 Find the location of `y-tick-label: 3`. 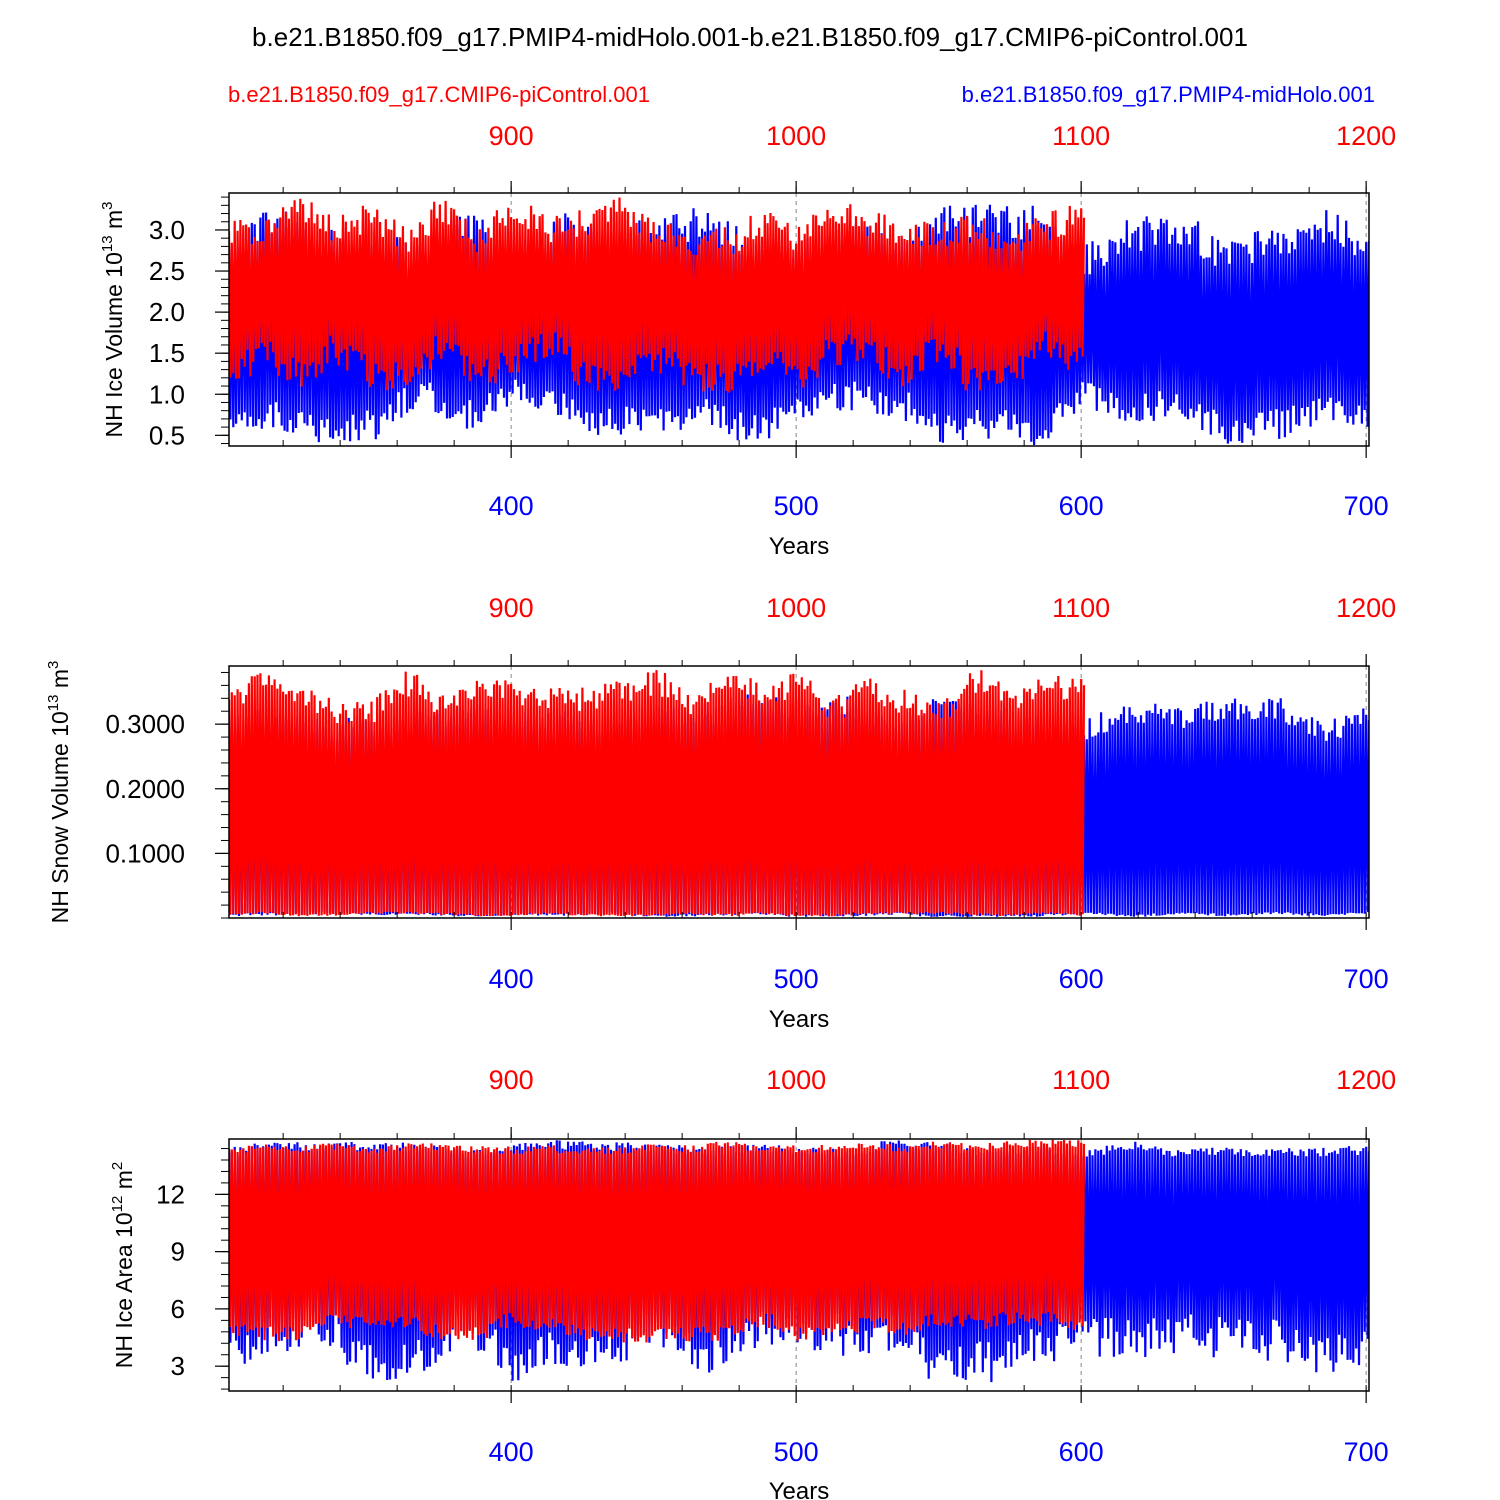

y-tick-label: 3 is located at coordinates (178, 1366).